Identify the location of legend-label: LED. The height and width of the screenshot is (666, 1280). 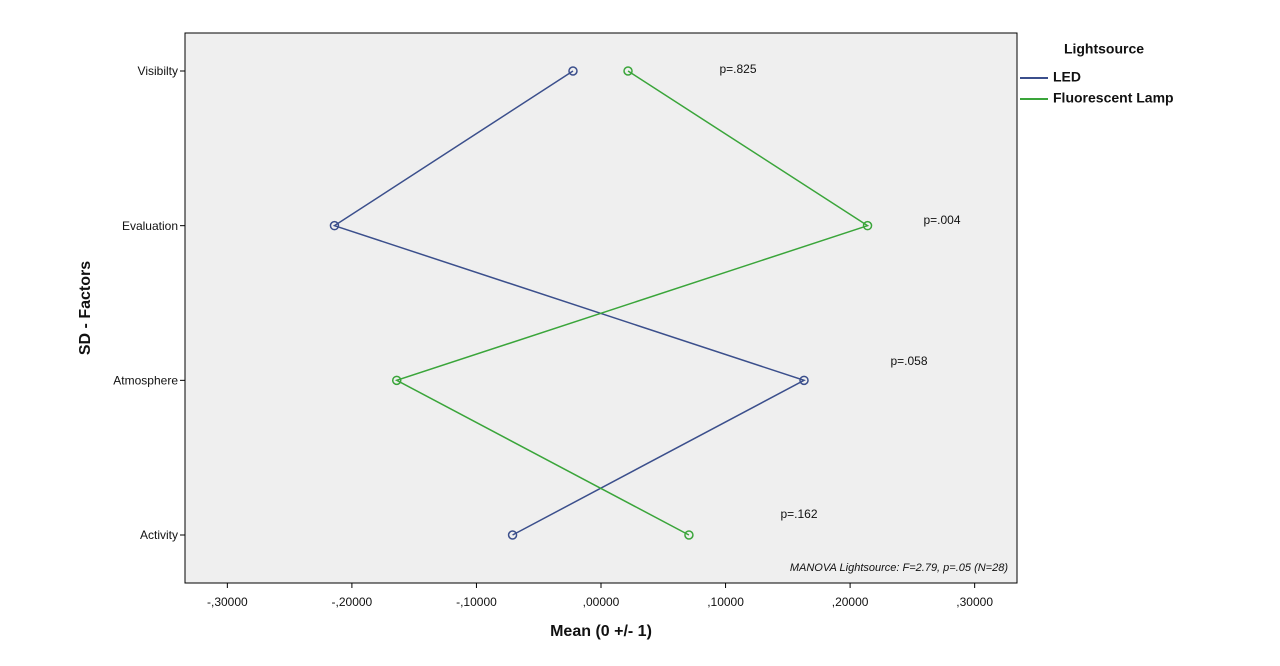
(1067, 77).